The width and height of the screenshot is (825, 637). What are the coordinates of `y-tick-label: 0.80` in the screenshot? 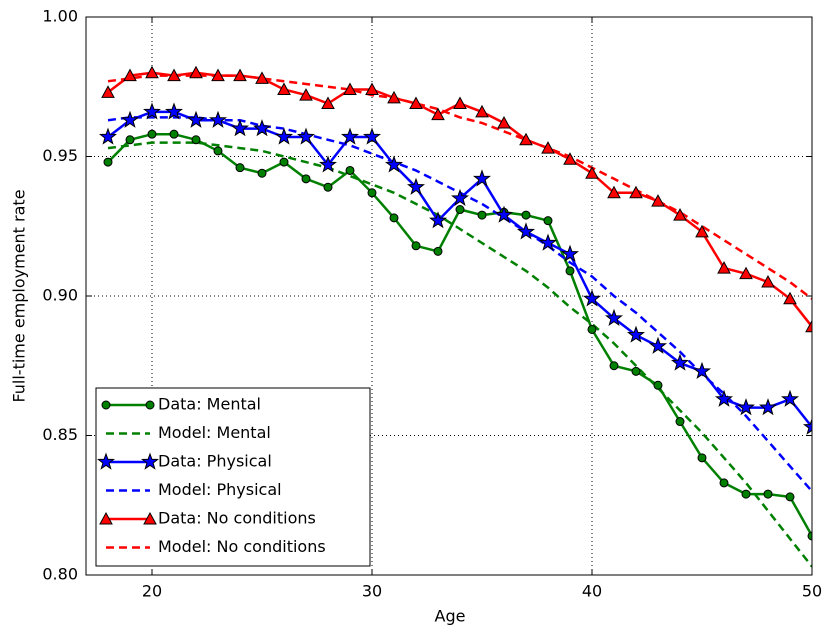 It's located at (60, 574).